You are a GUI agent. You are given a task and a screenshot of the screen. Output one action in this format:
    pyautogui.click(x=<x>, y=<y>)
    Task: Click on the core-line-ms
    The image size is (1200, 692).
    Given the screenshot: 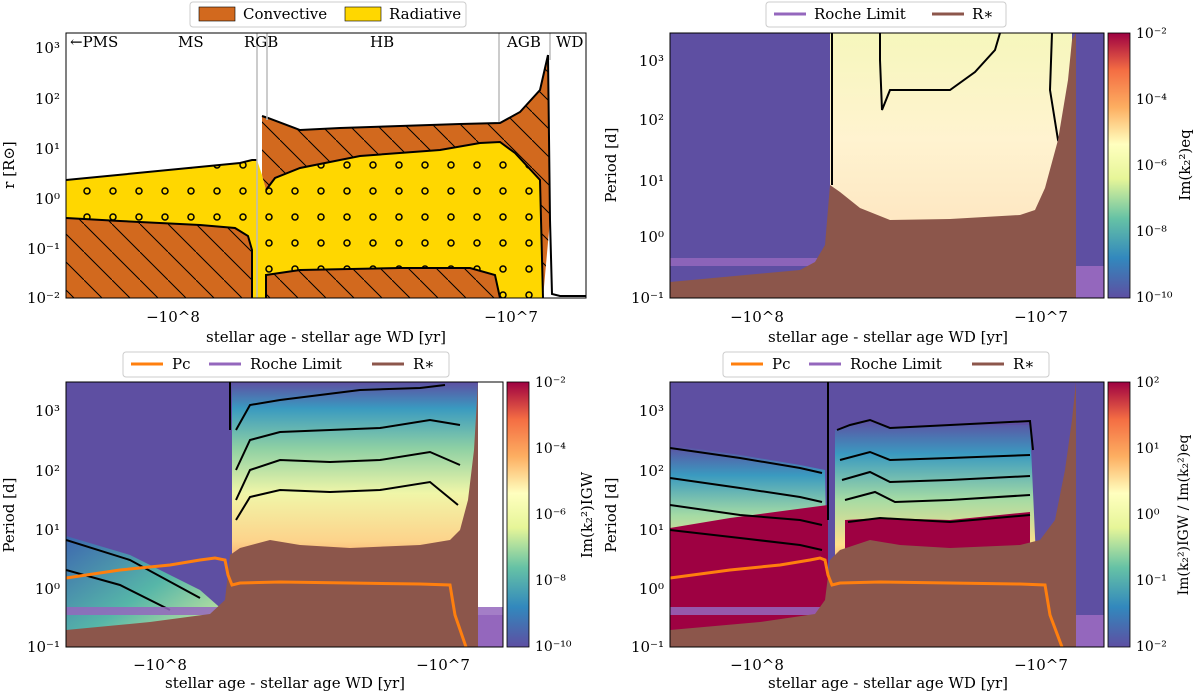 What is the action you would take?
    pyautogui.click(x=159, y=257)
    